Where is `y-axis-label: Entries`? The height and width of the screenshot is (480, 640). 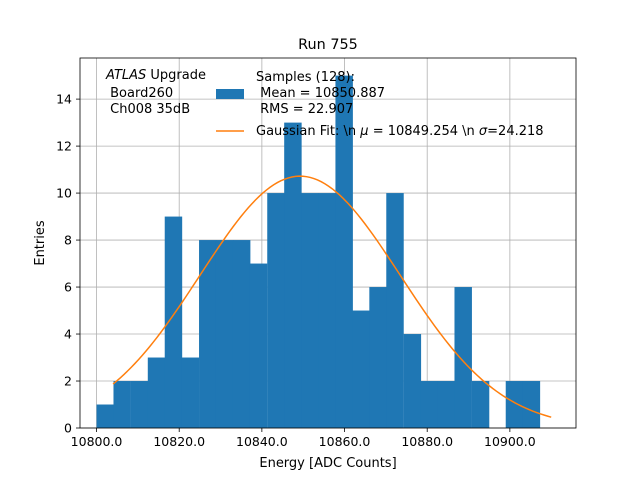
y-axis-label: Entries is located at coordinates (40, 243).